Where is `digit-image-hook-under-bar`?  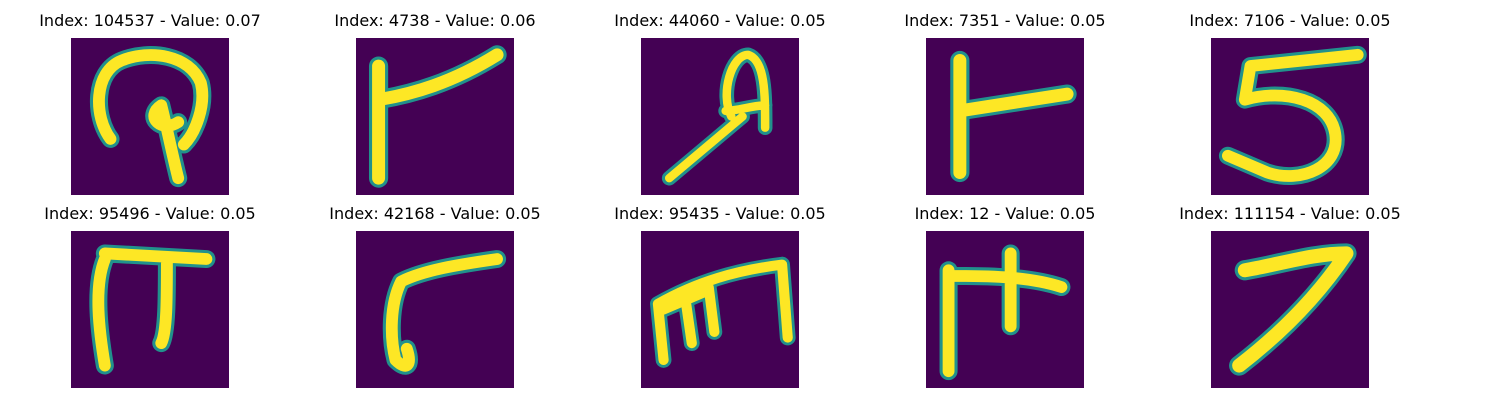
digit-image-hook-under-bar is located at coordinates (435, 309).